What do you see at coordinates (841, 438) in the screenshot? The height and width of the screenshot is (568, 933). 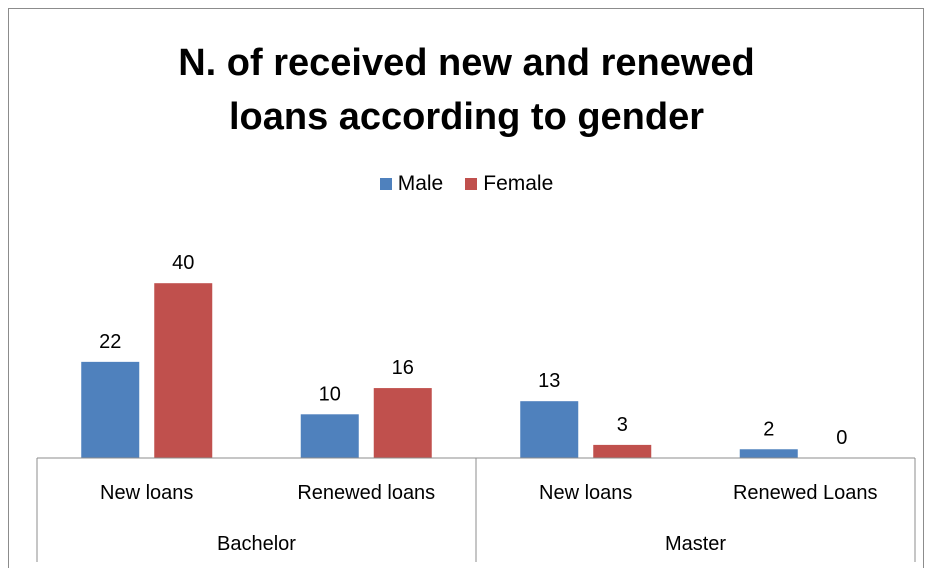 I see `value-label-female-3: 0` at bounding box center [841, 438].